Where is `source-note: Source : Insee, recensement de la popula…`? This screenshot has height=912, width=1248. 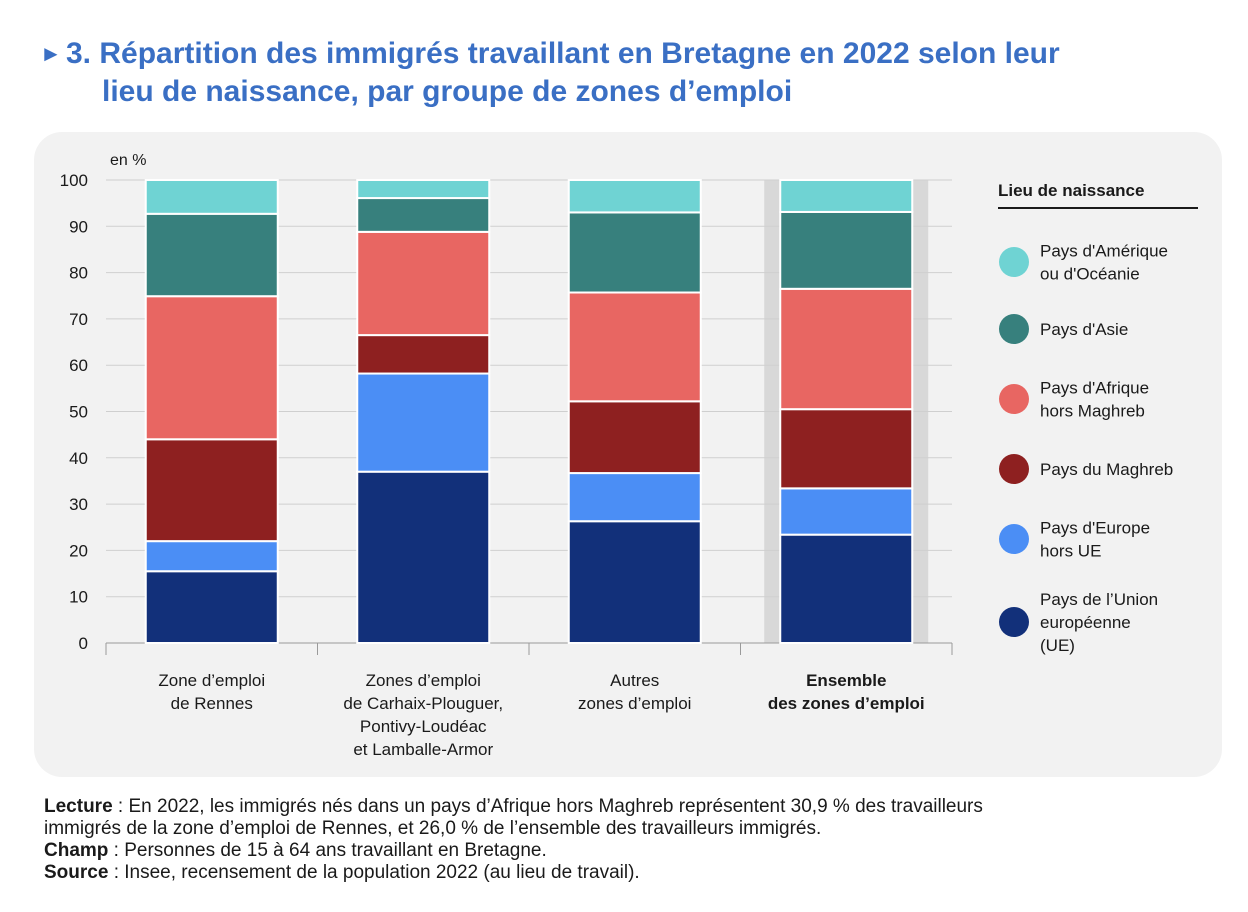
source-note: Source : Insee, recensement de la popula… is located at coordinates (629, 873).